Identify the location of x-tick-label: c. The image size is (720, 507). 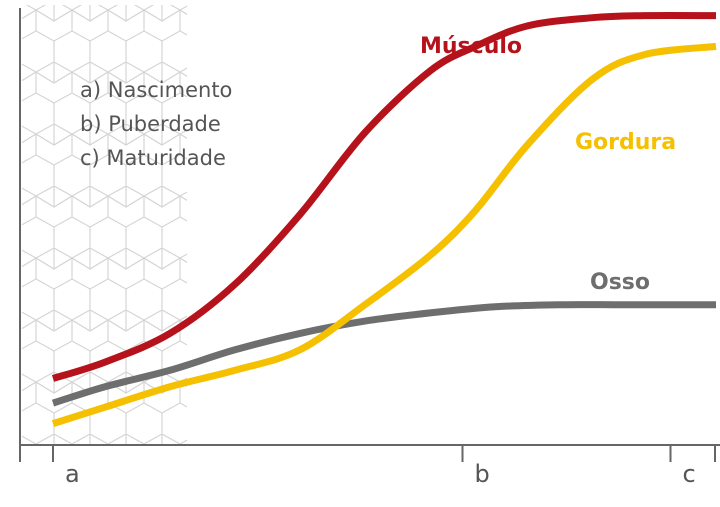
(689, 474).